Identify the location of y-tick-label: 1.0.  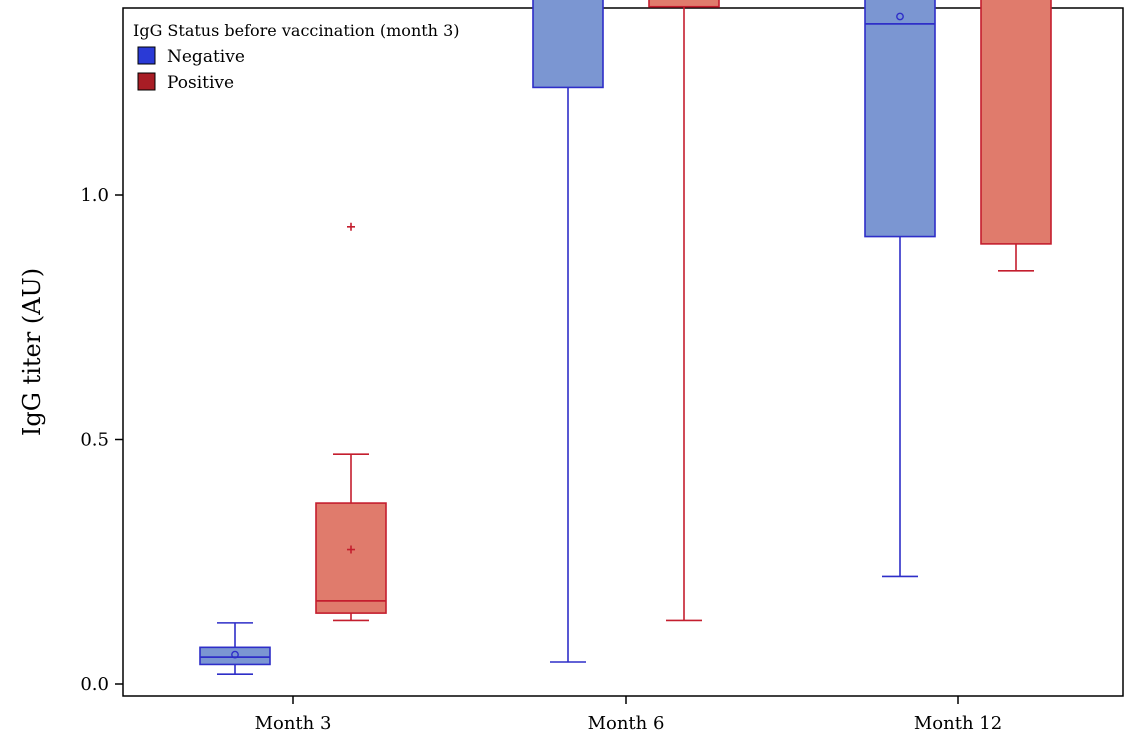
(94, 195).